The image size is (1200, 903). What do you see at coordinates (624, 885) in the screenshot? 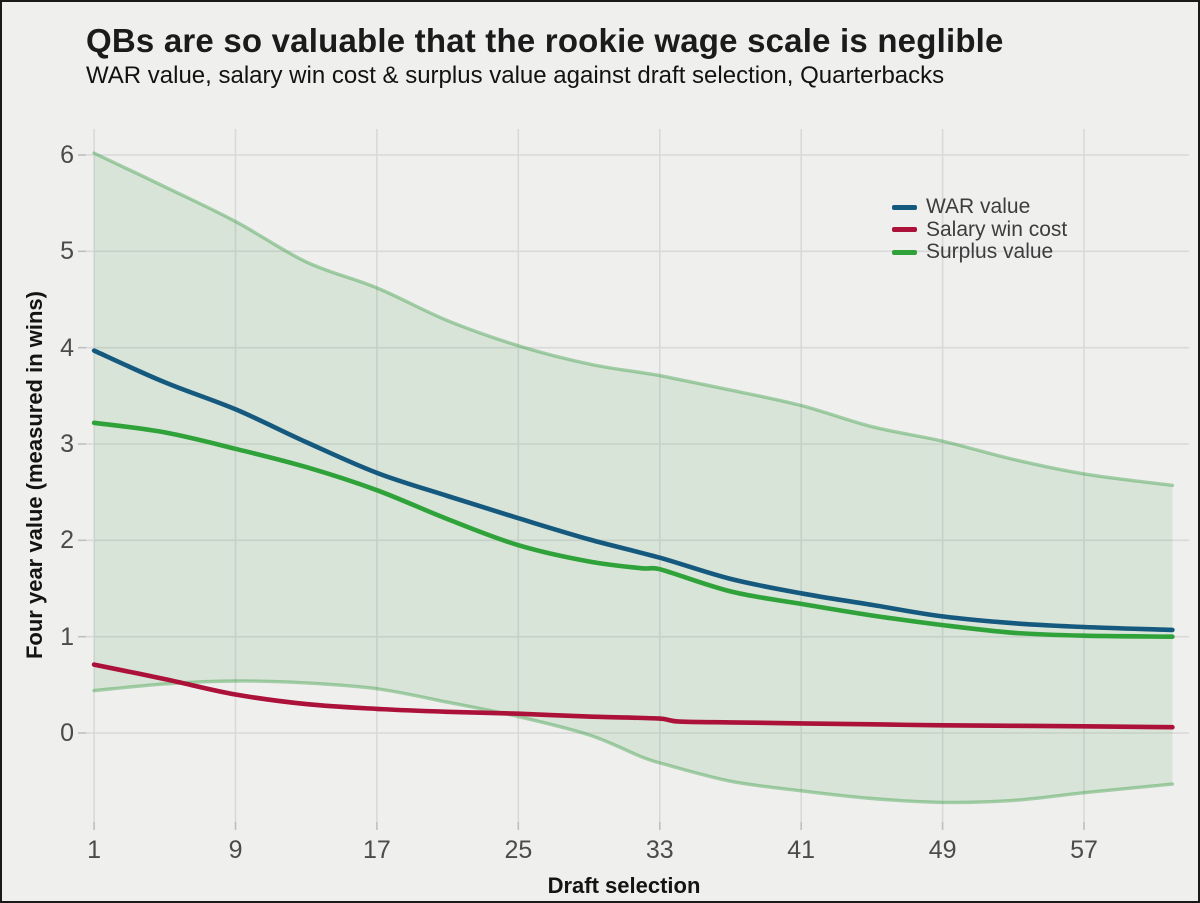
I see `x-axis-title: Draft selection` at bounding box center [624, 885].